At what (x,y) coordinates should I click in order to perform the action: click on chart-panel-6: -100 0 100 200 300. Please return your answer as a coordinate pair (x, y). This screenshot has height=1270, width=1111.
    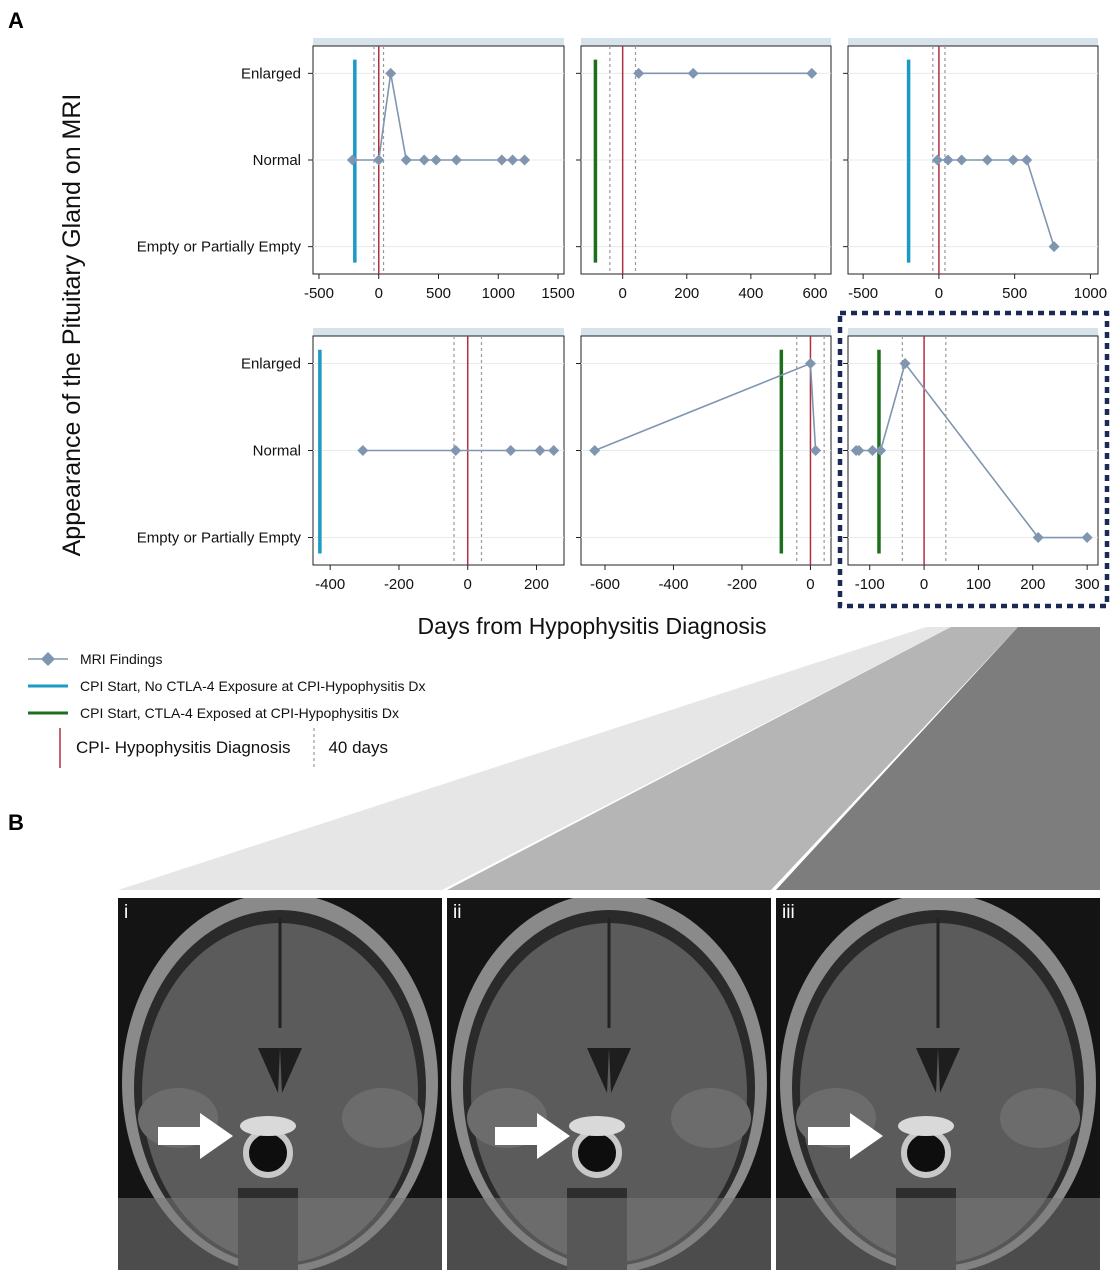
    Looking at the image, I should click on (973, 459).